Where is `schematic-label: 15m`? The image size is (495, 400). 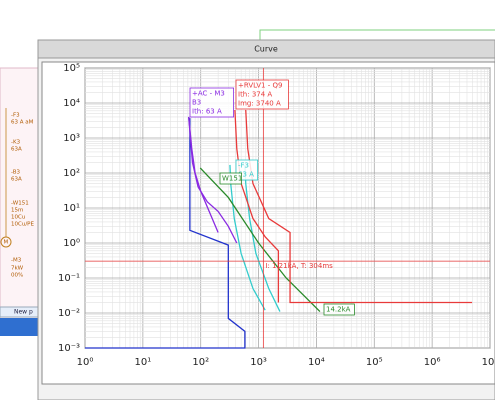 schematic-label: 15m is located at coordinates (17, 211).